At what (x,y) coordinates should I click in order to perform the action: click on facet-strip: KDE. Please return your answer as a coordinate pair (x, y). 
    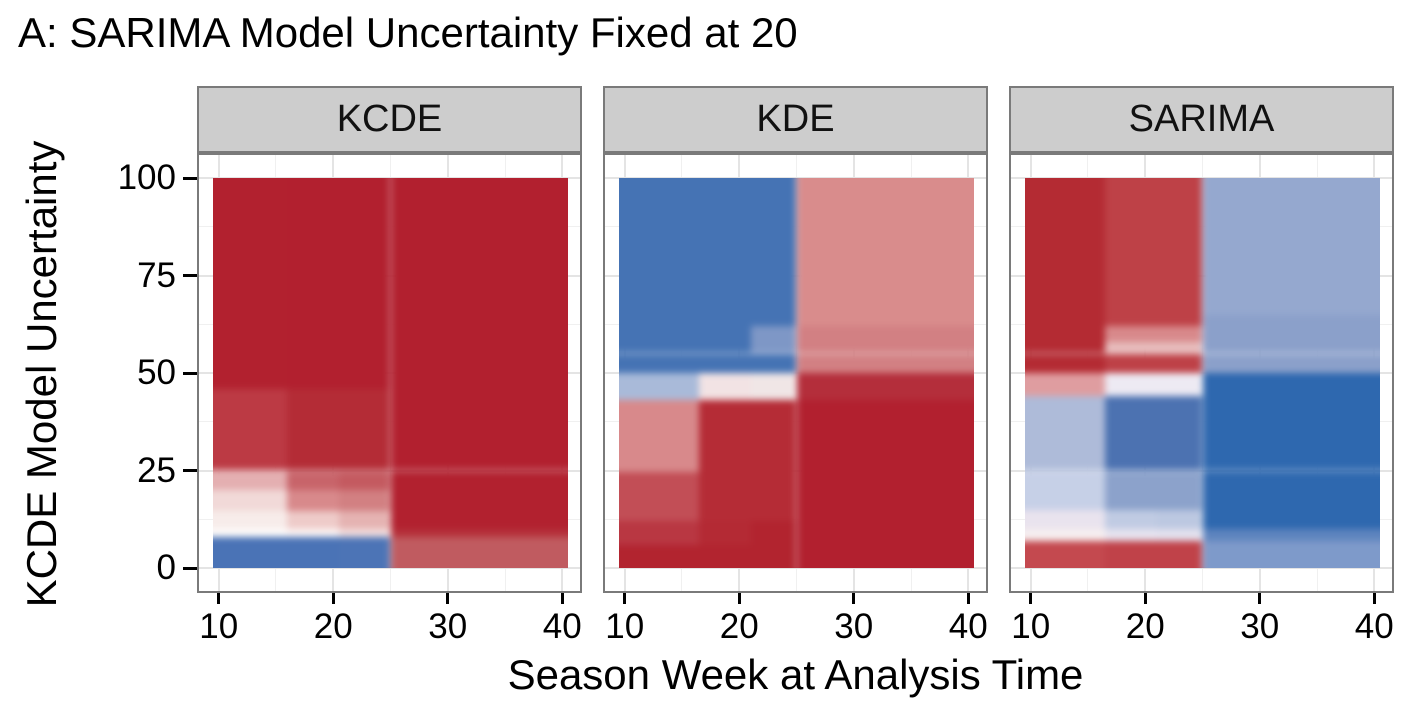
    Looking at the image, I should click on (795, 119).